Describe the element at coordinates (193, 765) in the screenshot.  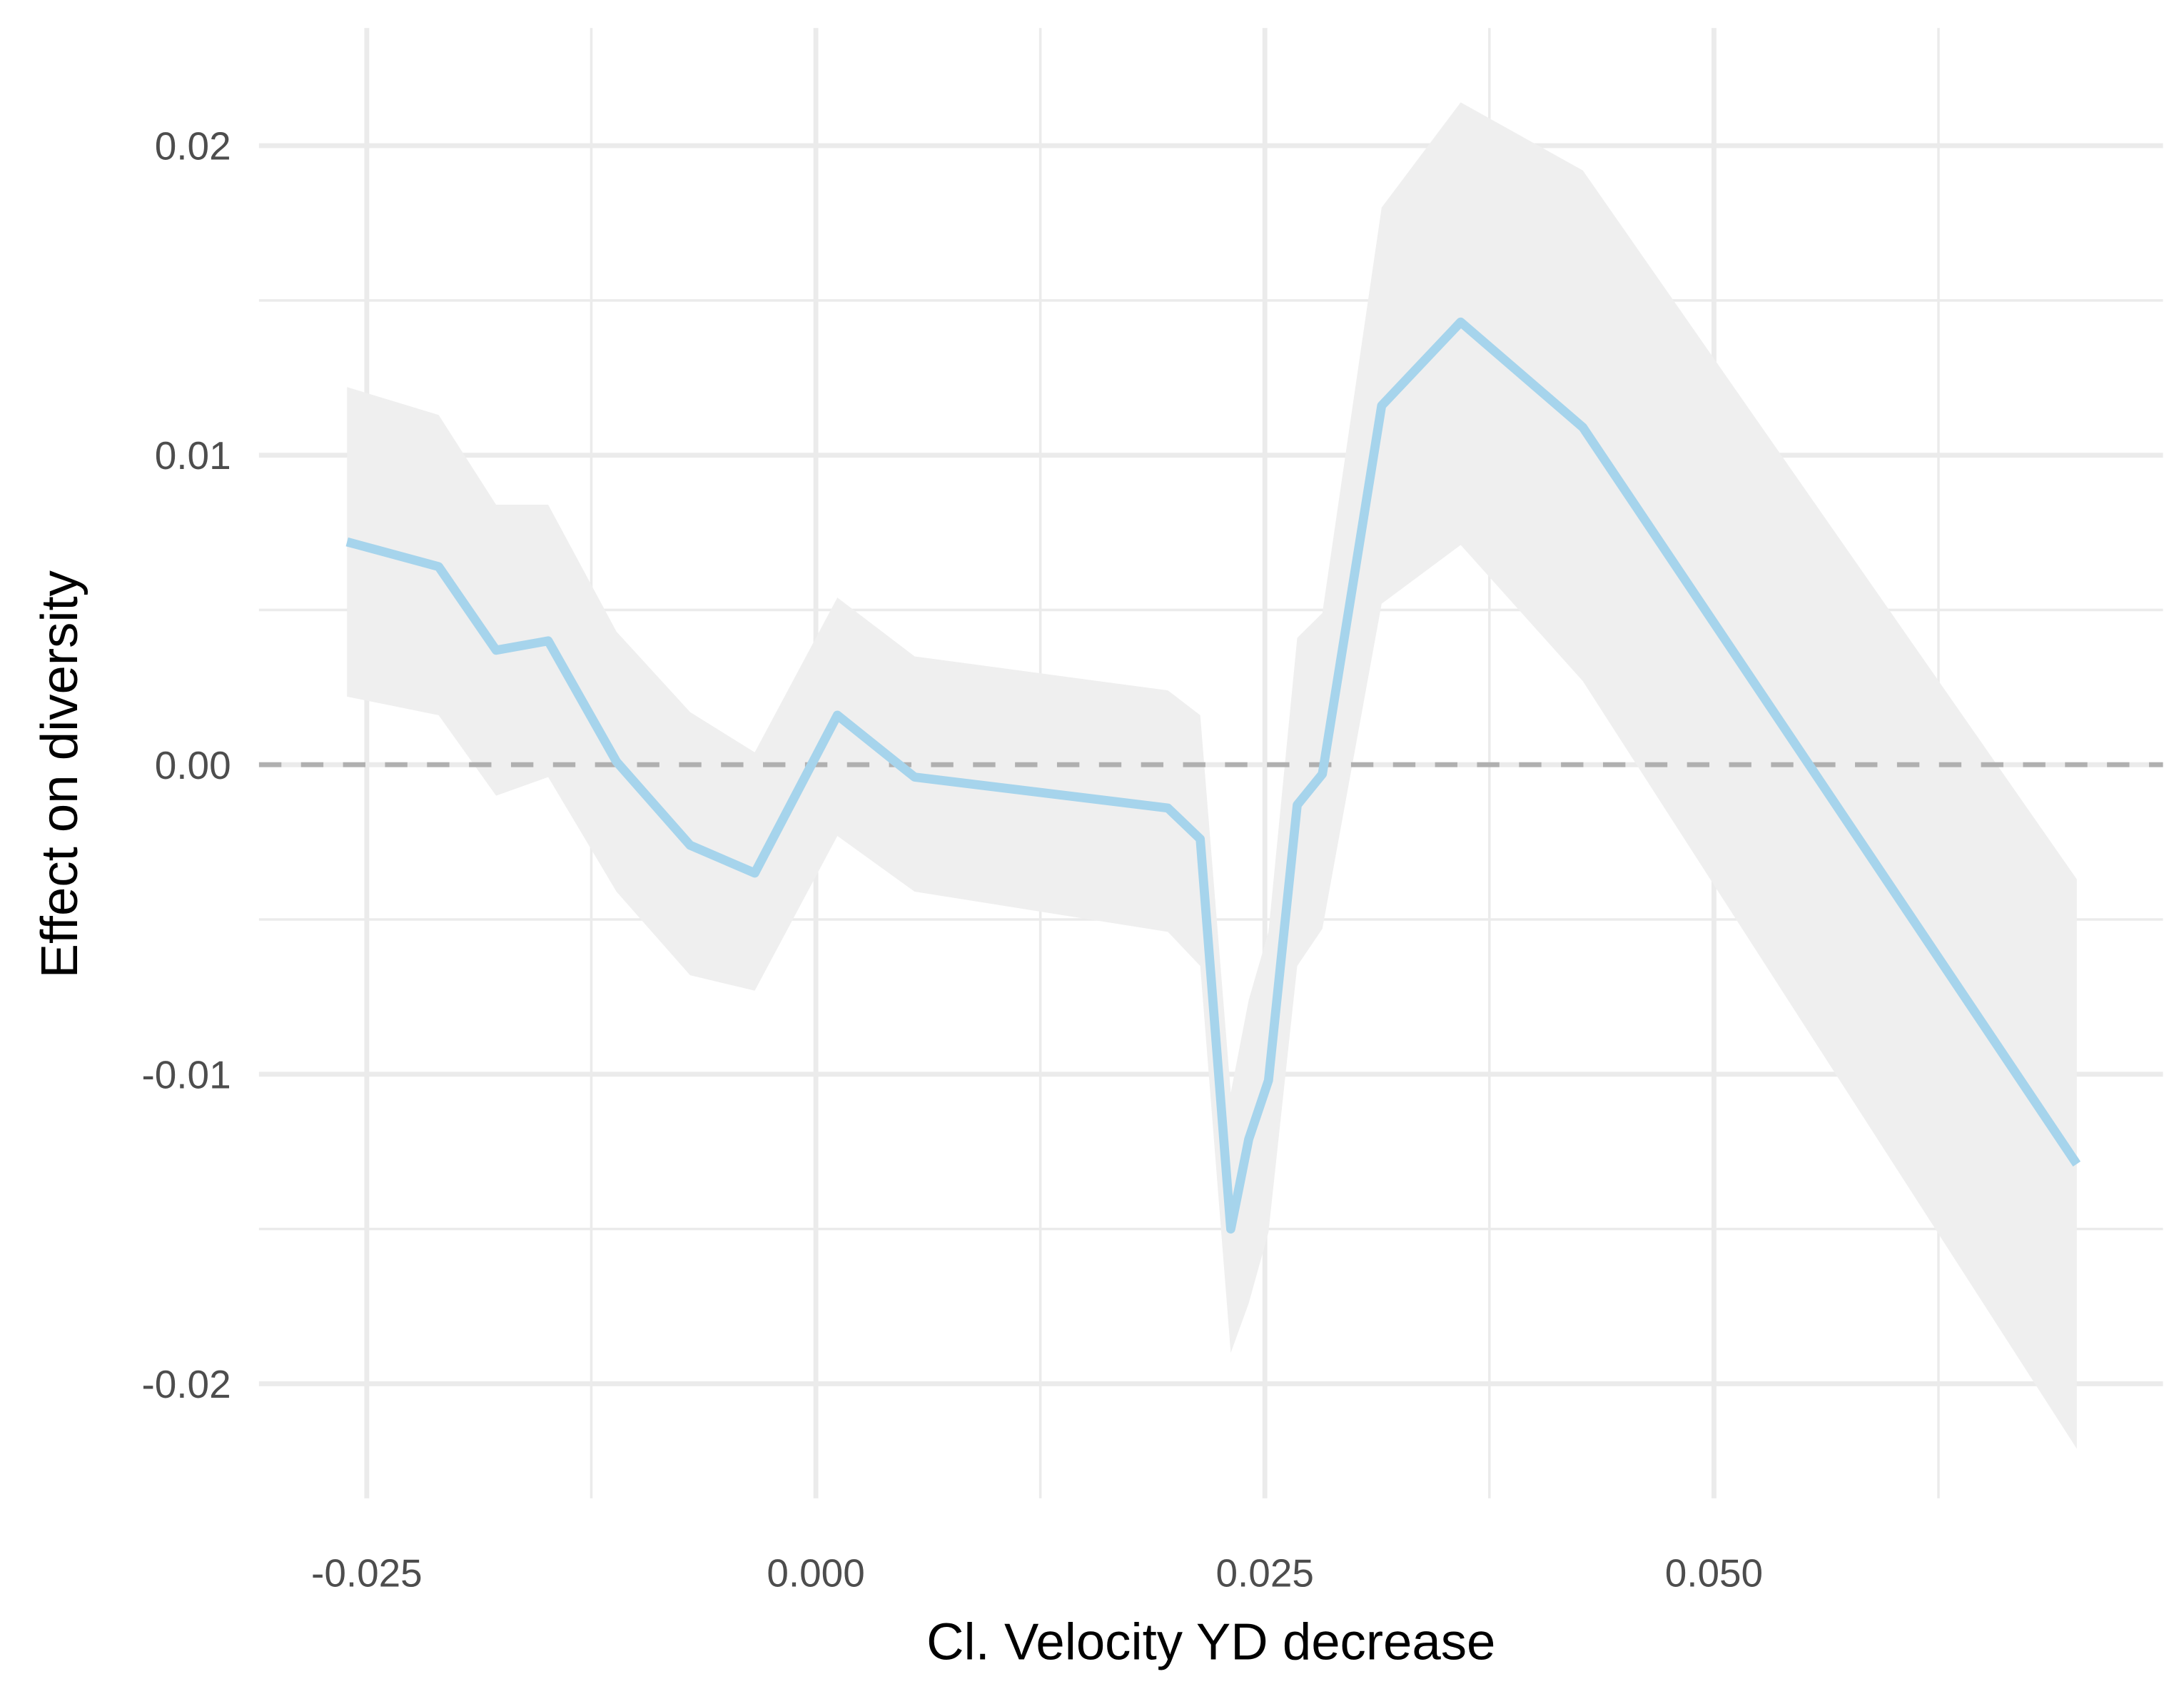
I see `y-tick-label: 0.00` at that location.